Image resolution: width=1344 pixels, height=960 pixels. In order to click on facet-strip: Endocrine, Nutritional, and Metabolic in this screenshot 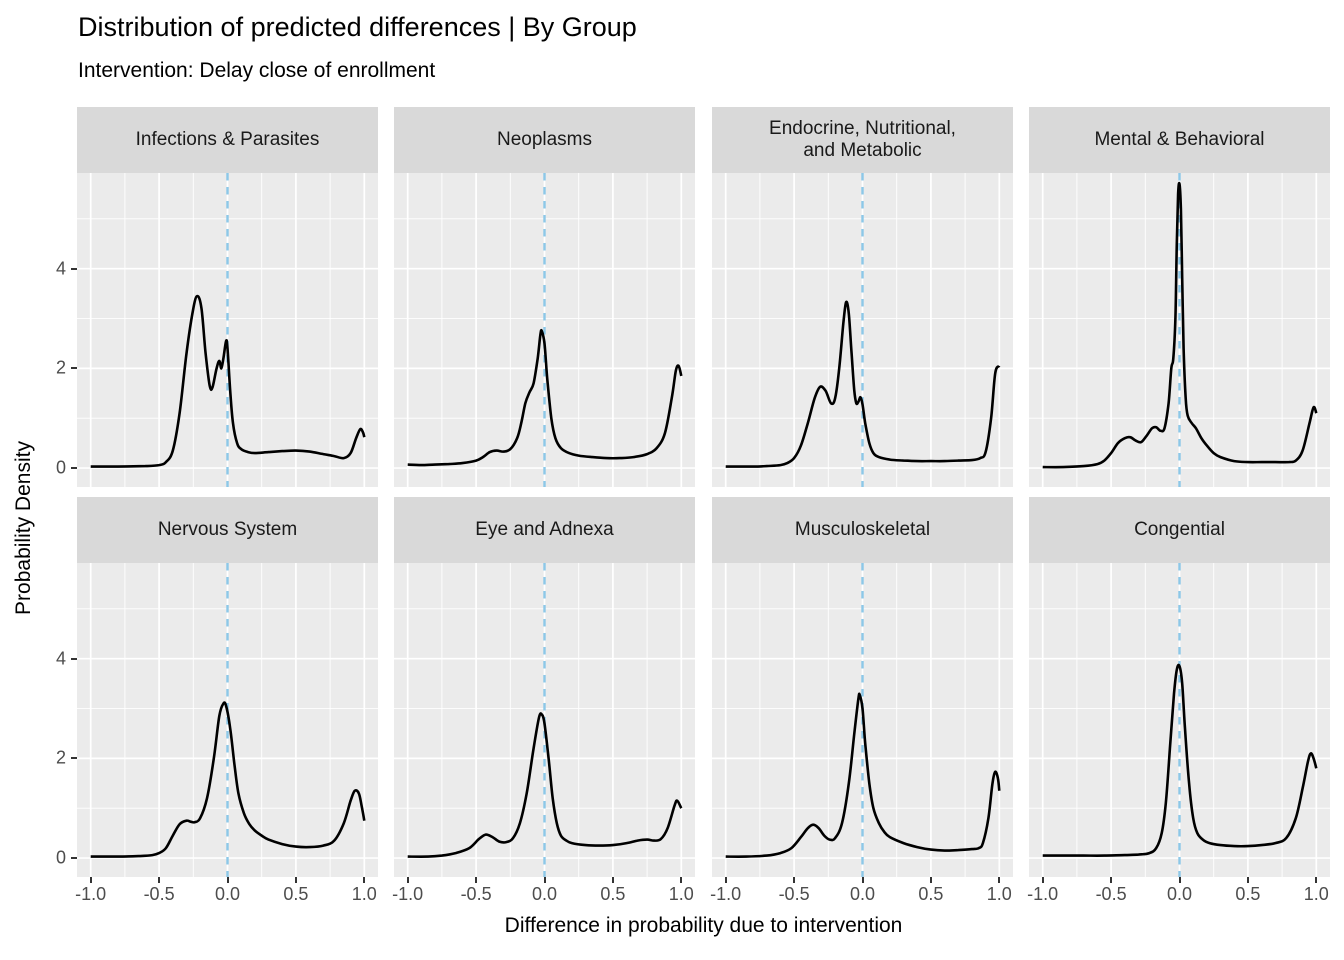, I will do `click(862, 140)`.